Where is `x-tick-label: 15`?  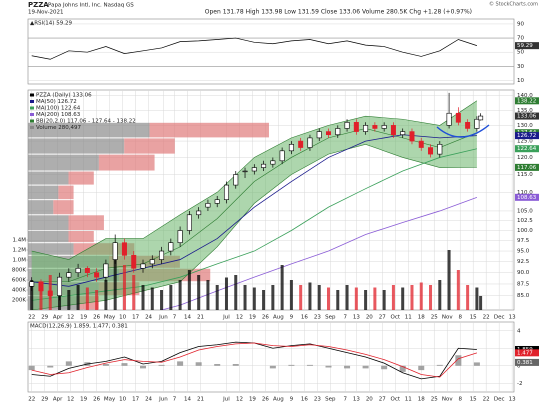 x-tick-label: 15 is located at coordinates (473, 318).